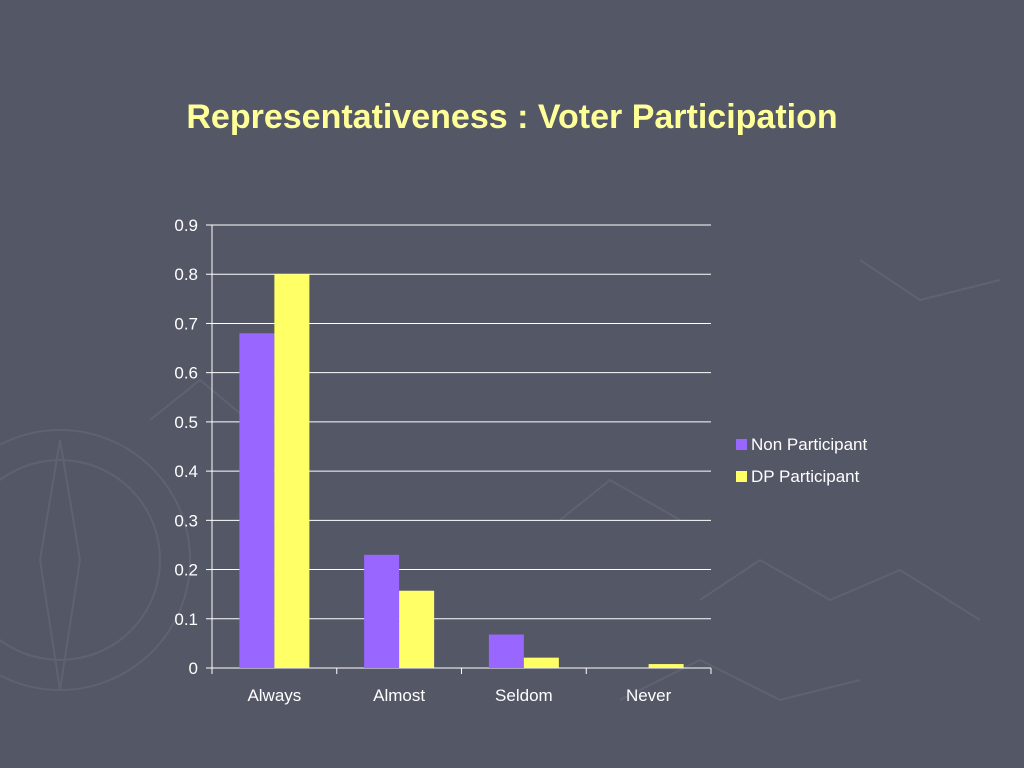  Describe the element at coordinates (186, 373) in the screenshot. I see `y-tick-label: 0.6` at that location.